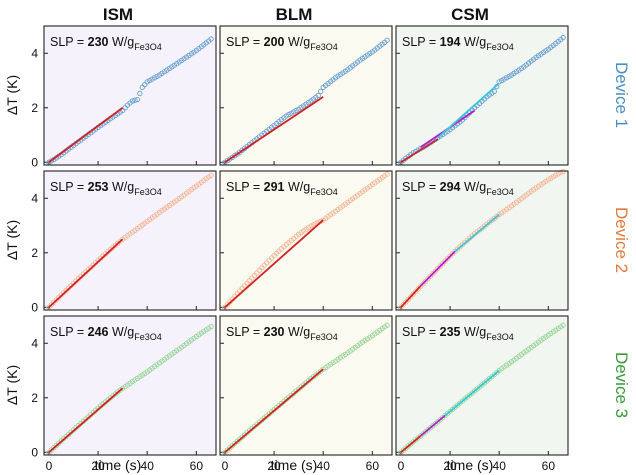 The image size is (636, 475). I want to click on slp-value: 291, so click(274, 187).